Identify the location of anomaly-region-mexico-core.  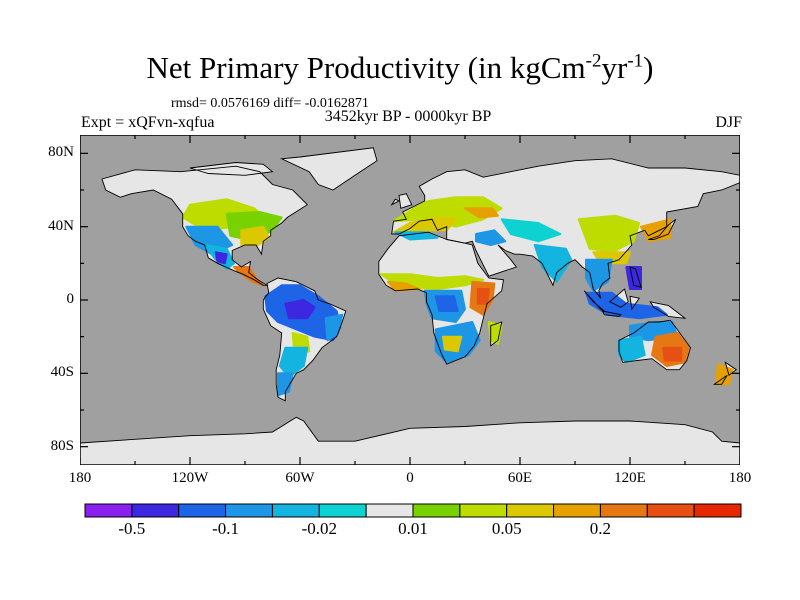
(221, 258).